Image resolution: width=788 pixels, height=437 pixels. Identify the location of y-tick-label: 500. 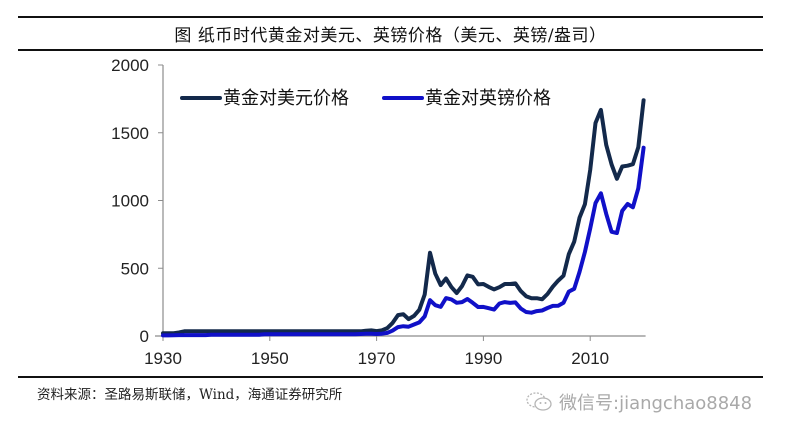
(135, 268).